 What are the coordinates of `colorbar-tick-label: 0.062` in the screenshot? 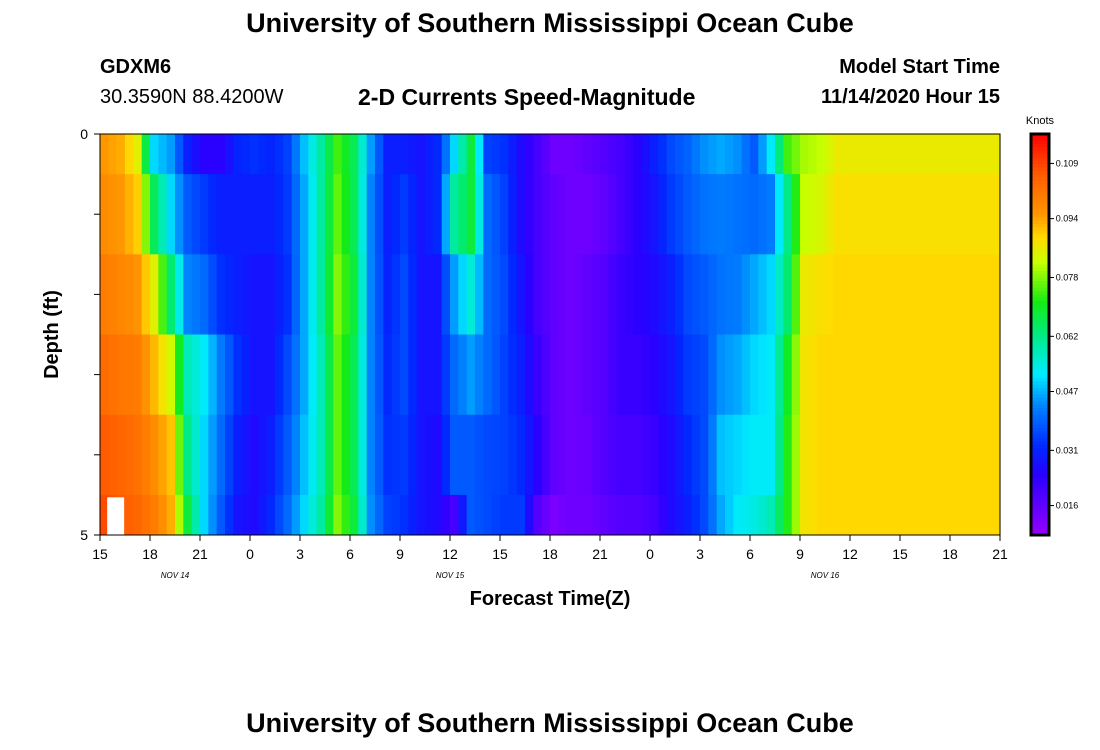 It's located at (1067, 336).